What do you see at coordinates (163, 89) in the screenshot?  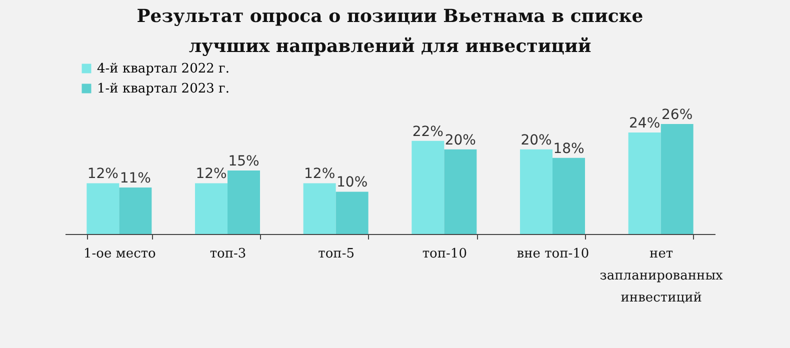 I see `legend-label: 1-й квартал 2023 г.` at bounding box center [163, 89].